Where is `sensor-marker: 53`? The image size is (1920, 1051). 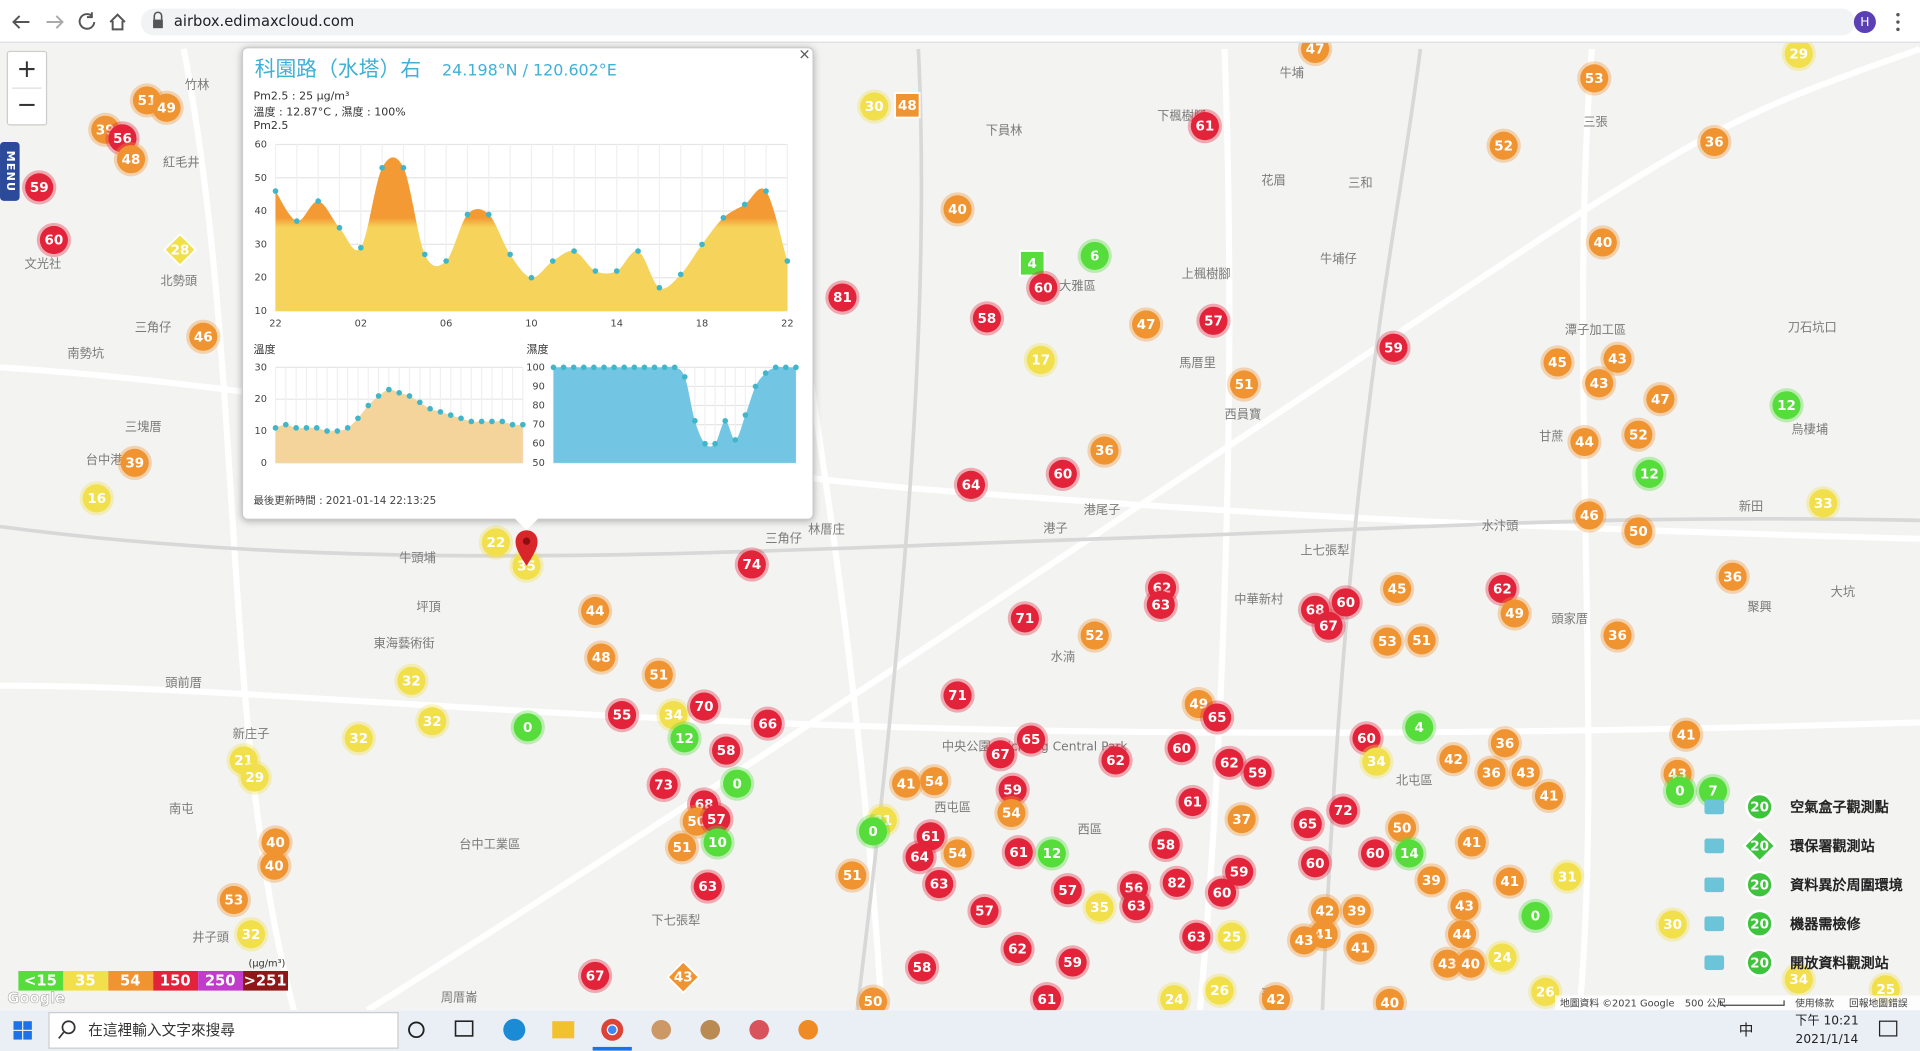 sensor-marker: 53 is located at coordinates (1594, 78).